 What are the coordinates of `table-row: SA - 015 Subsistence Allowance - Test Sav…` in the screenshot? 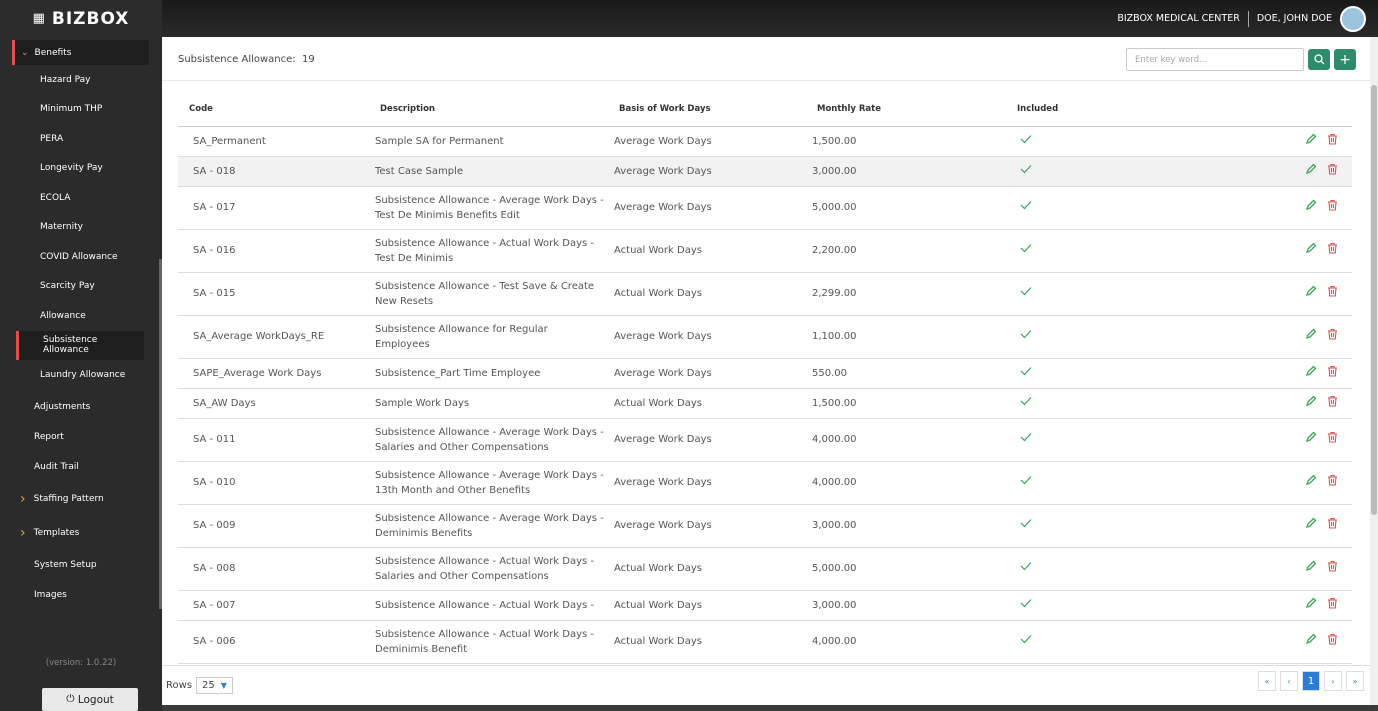 It's located at (765, 294).